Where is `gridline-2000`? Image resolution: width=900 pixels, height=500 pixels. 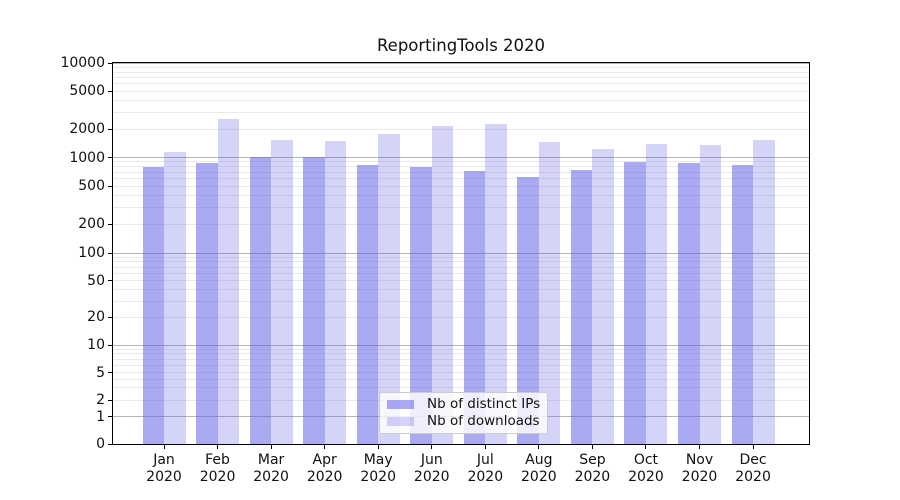 gridline-2000 is located at coordinates (461, 129).